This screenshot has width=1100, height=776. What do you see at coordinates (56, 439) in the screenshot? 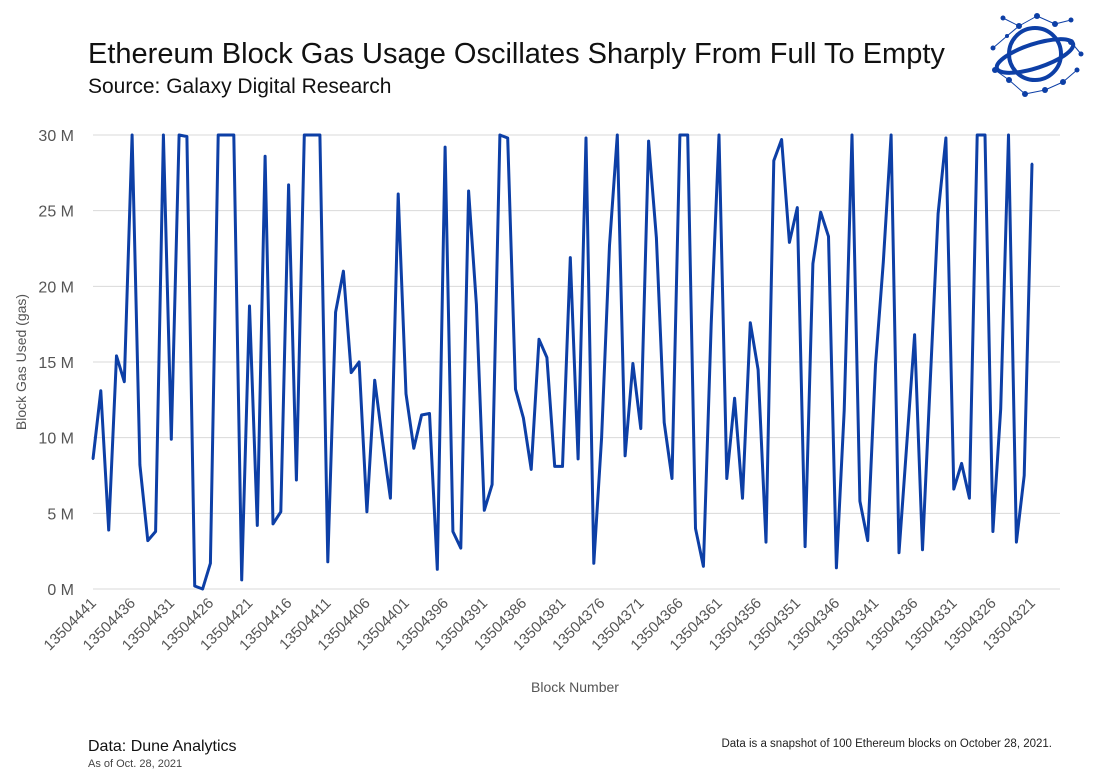
I see `y-tick-label: 10 M` at bounding box center [56, 439].